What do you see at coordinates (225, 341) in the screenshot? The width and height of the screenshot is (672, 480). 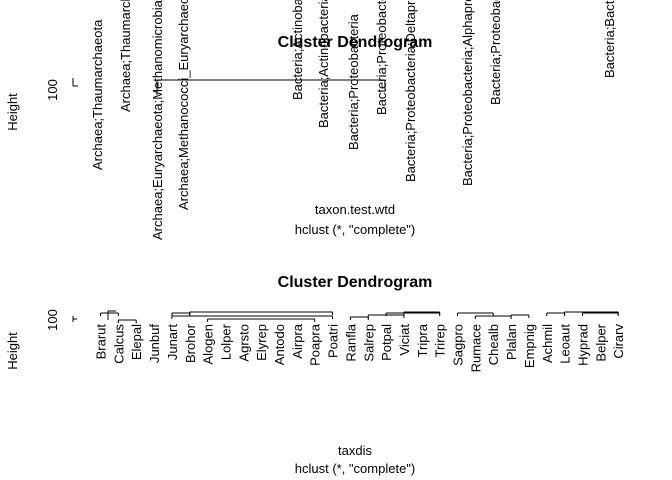 I see `leaf-label: Lolper` at bounding box center [225, 341].